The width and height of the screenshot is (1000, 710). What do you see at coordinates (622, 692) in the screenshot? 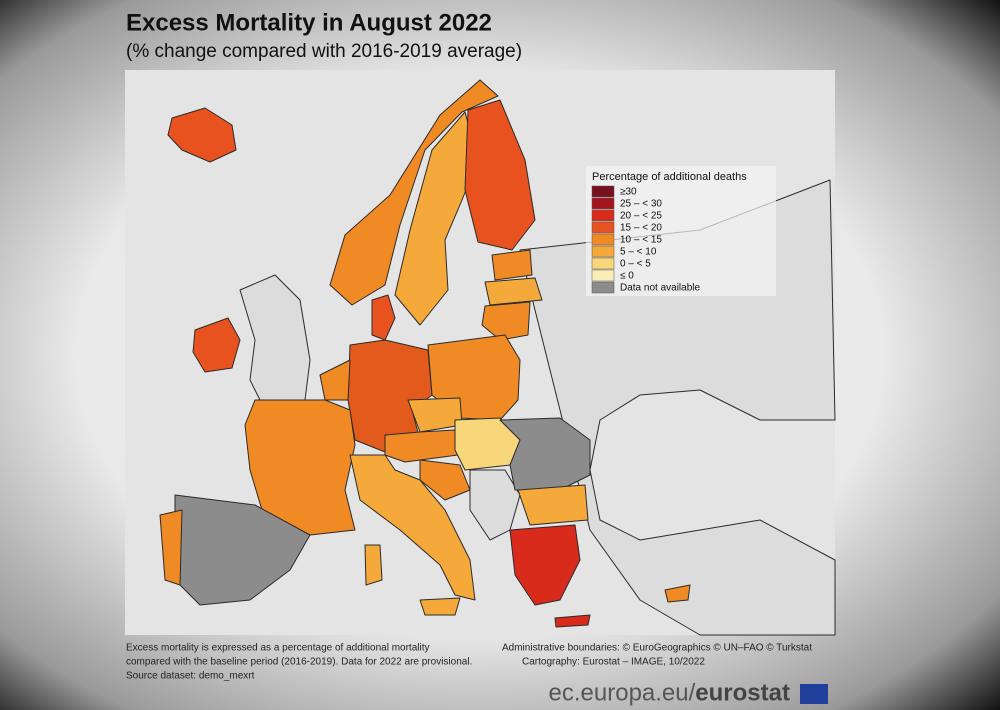
I see `brand-url: ec.europa.eu/` at bounding box center [622, 692].